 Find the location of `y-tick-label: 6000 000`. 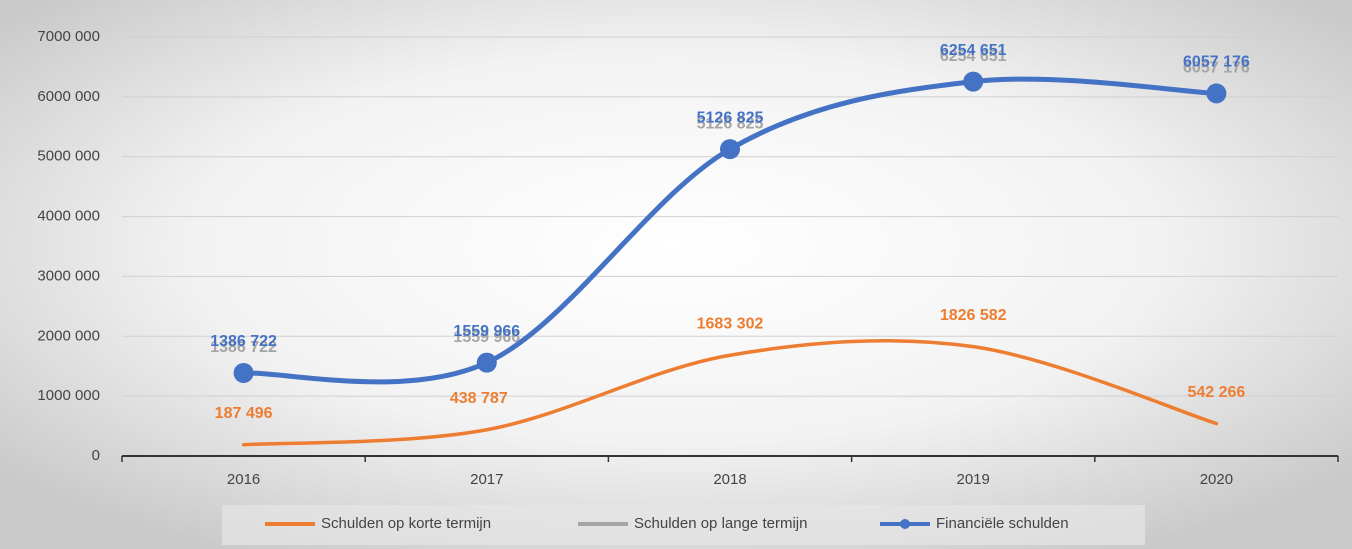

y-tick-label: 6000 000 is located at coordinates (68, 96).